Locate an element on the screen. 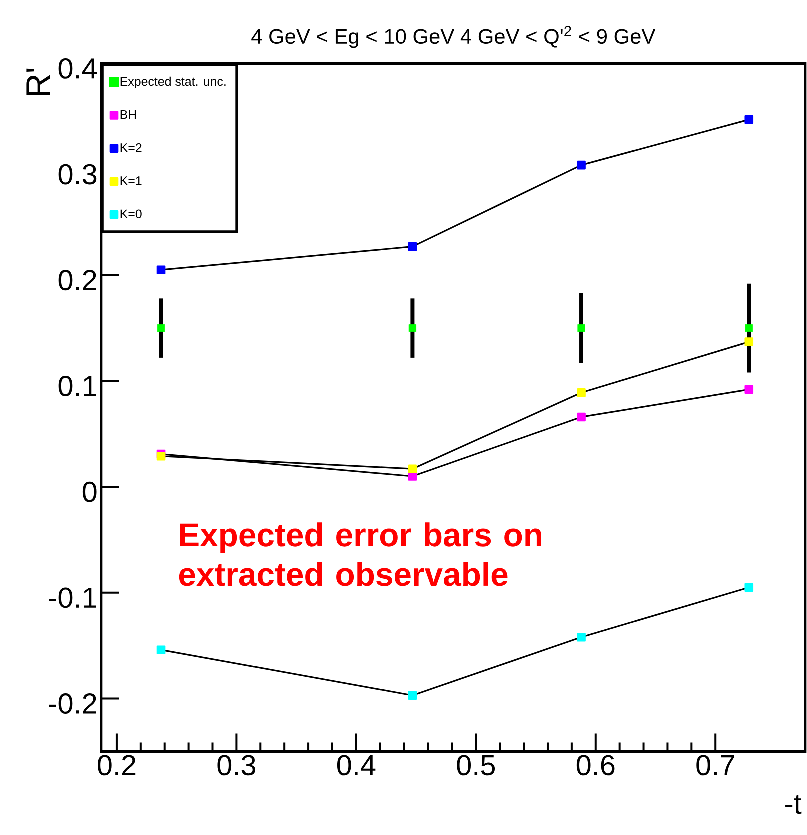 This screenshot has width=807, height=835. legend-label: Expected stat. unc. is located at coordinates (173, 82).